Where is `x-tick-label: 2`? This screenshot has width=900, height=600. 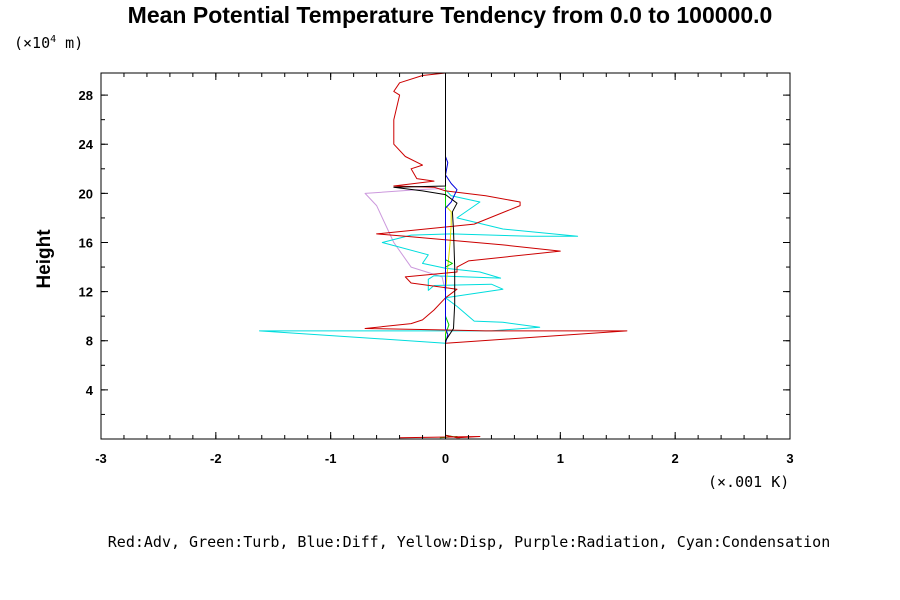
x-tick-label: 2 is located at coordinates (675, 458).